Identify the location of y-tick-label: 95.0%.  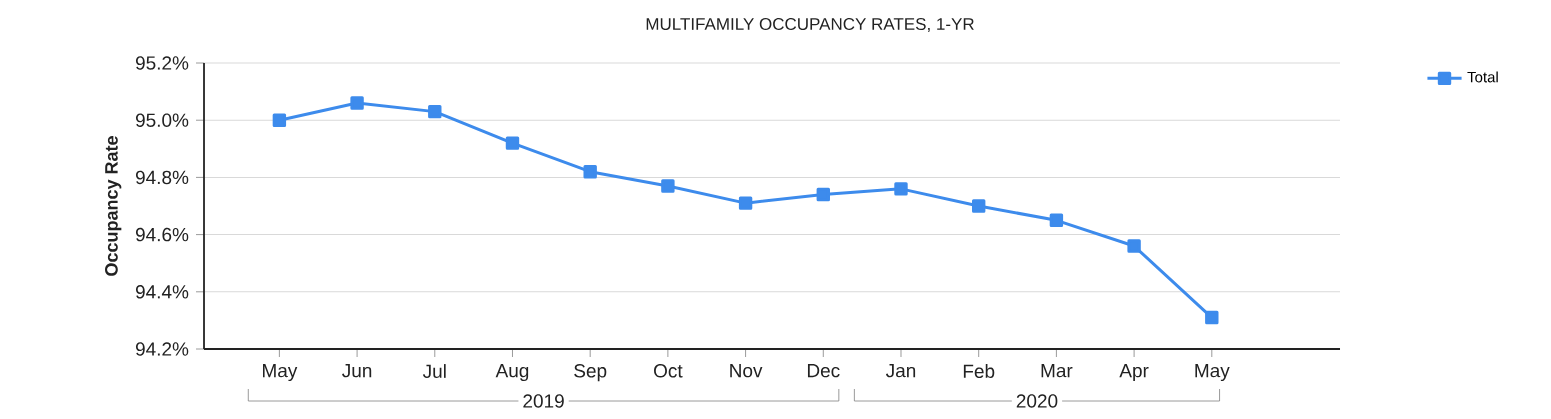
(162, 120).